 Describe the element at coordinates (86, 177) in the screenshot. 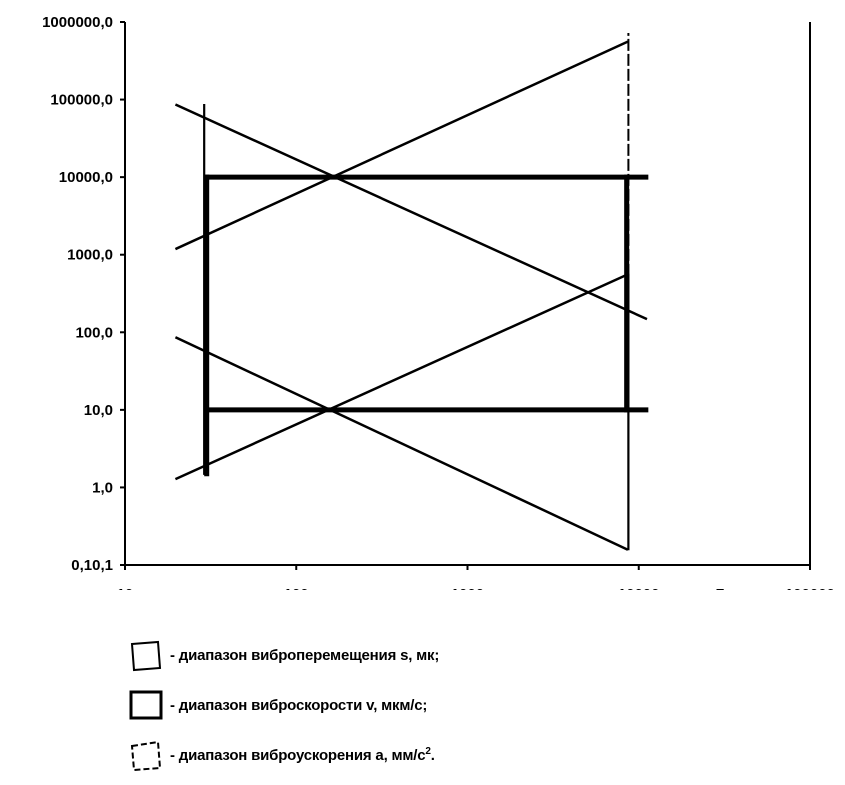

I see `y-tick-label: 10000,0` at that location.